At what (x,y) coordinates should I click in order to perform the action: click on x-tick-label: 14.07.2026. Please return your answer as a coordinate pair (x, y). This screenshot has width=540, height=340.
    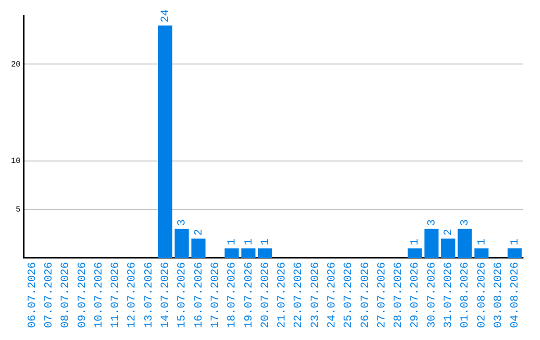
    Looking at the image, I should click on (166, 295).